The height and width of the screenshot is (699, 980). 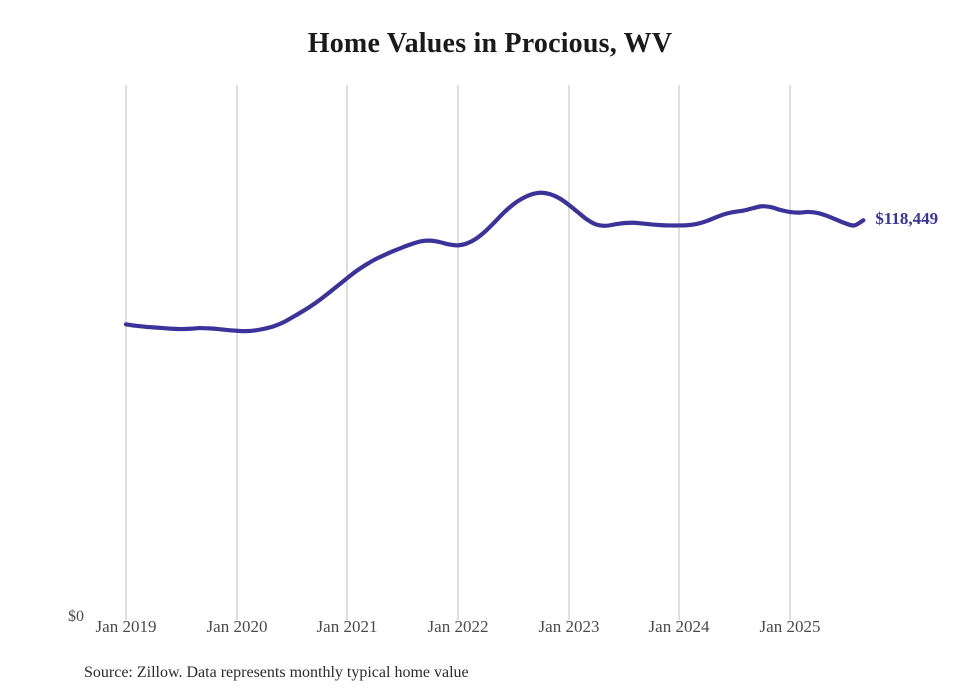 I want to click on y-axis-zero-label: $0, so click(x=76, y=616).